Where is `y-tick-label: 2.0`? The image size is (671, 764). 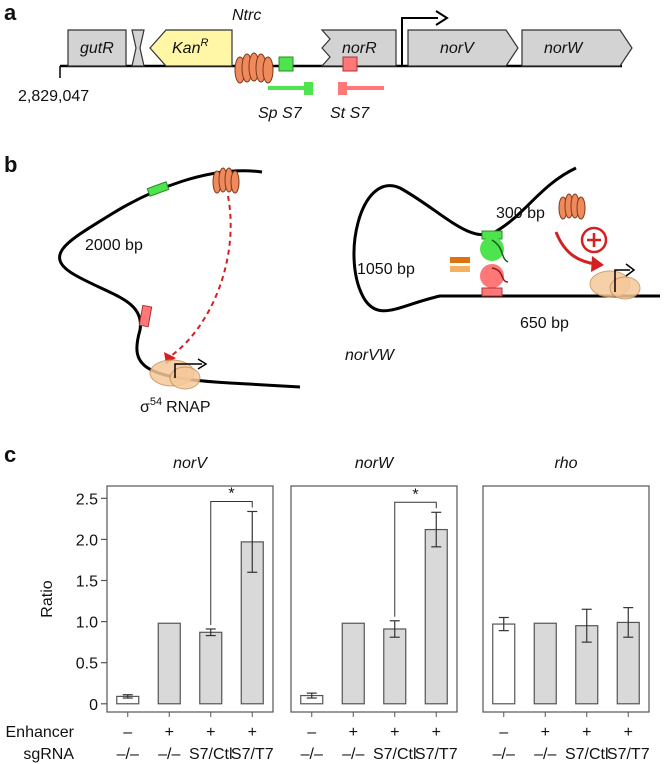 y-tick-label: 2.0 is located at coordinates (87, 540).